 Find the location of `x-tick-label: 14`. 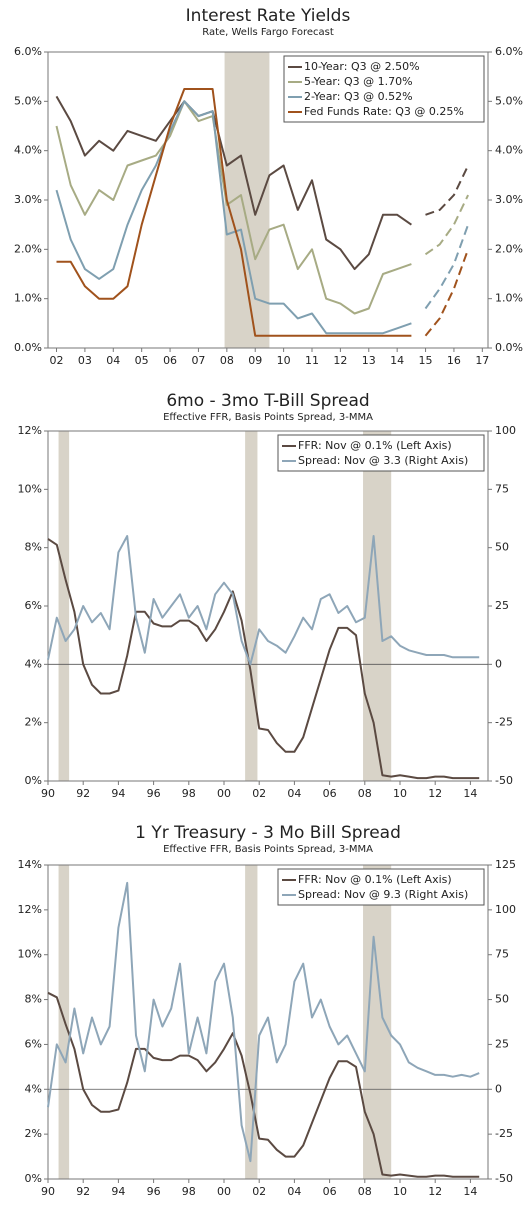

x-tick-label: 14 is located at coordinates (470, 1191).